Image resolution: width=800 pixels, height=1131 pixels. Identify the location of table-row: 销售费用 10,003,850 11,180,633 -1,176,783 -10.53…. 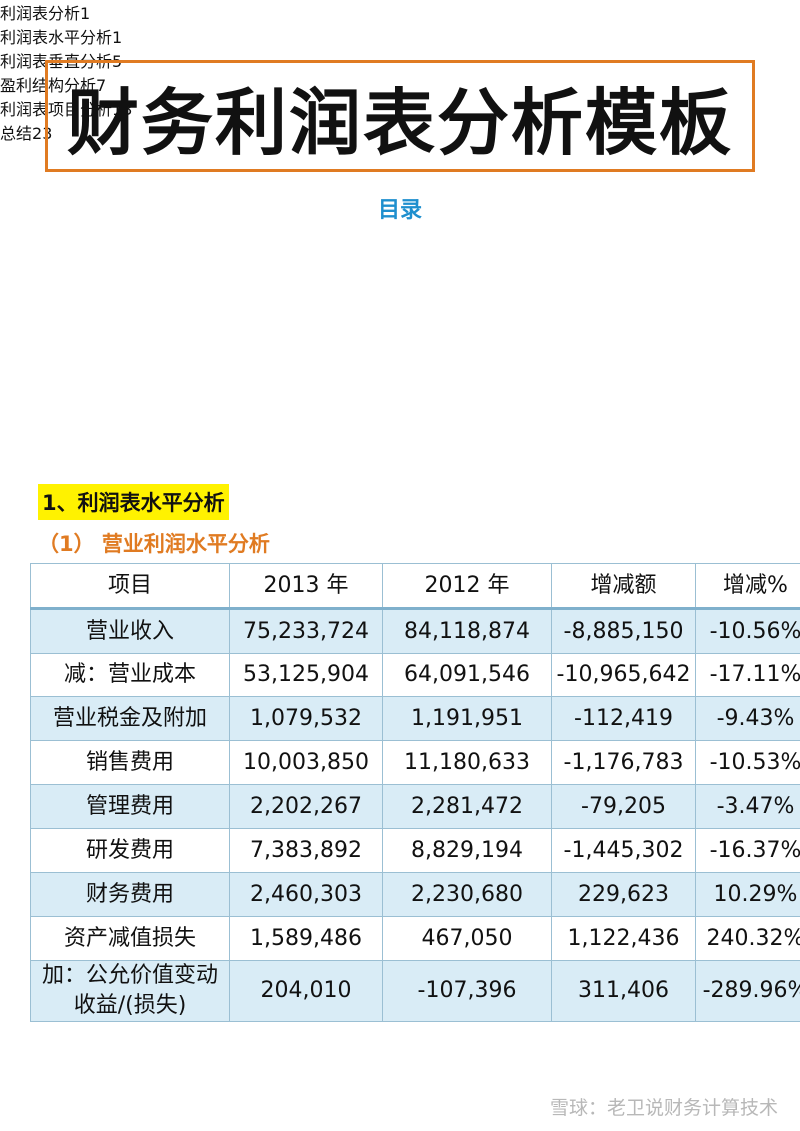
(415, 762).